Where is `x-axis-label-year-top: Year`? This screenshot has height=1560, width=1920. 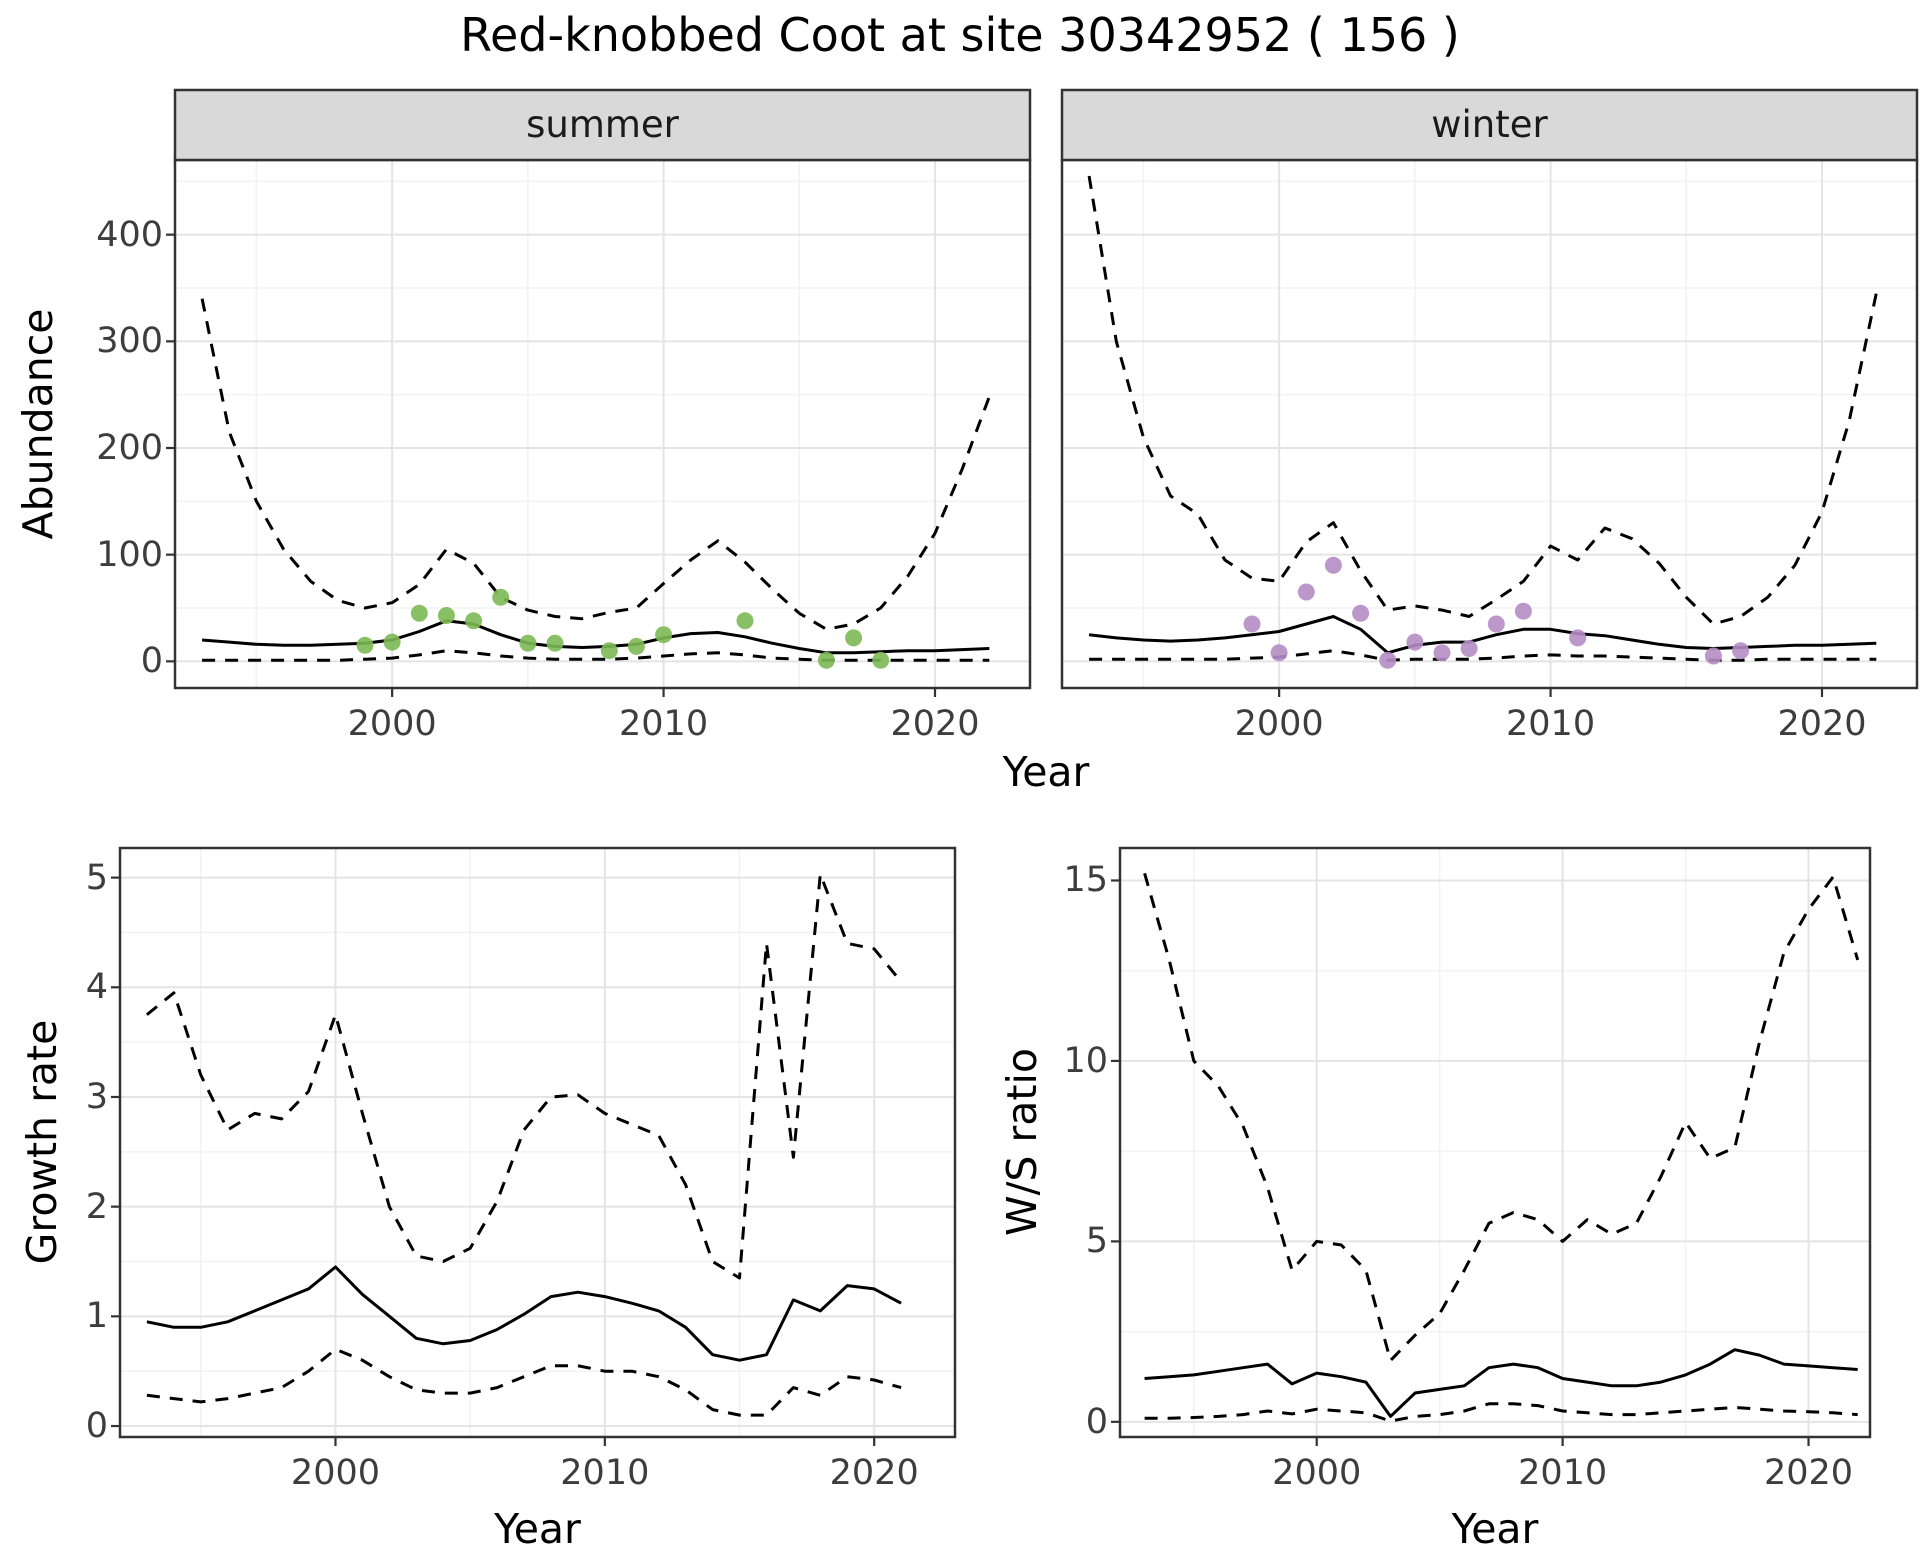 x-axis-label-year-top: Year is located at coordinates (1046, 772).